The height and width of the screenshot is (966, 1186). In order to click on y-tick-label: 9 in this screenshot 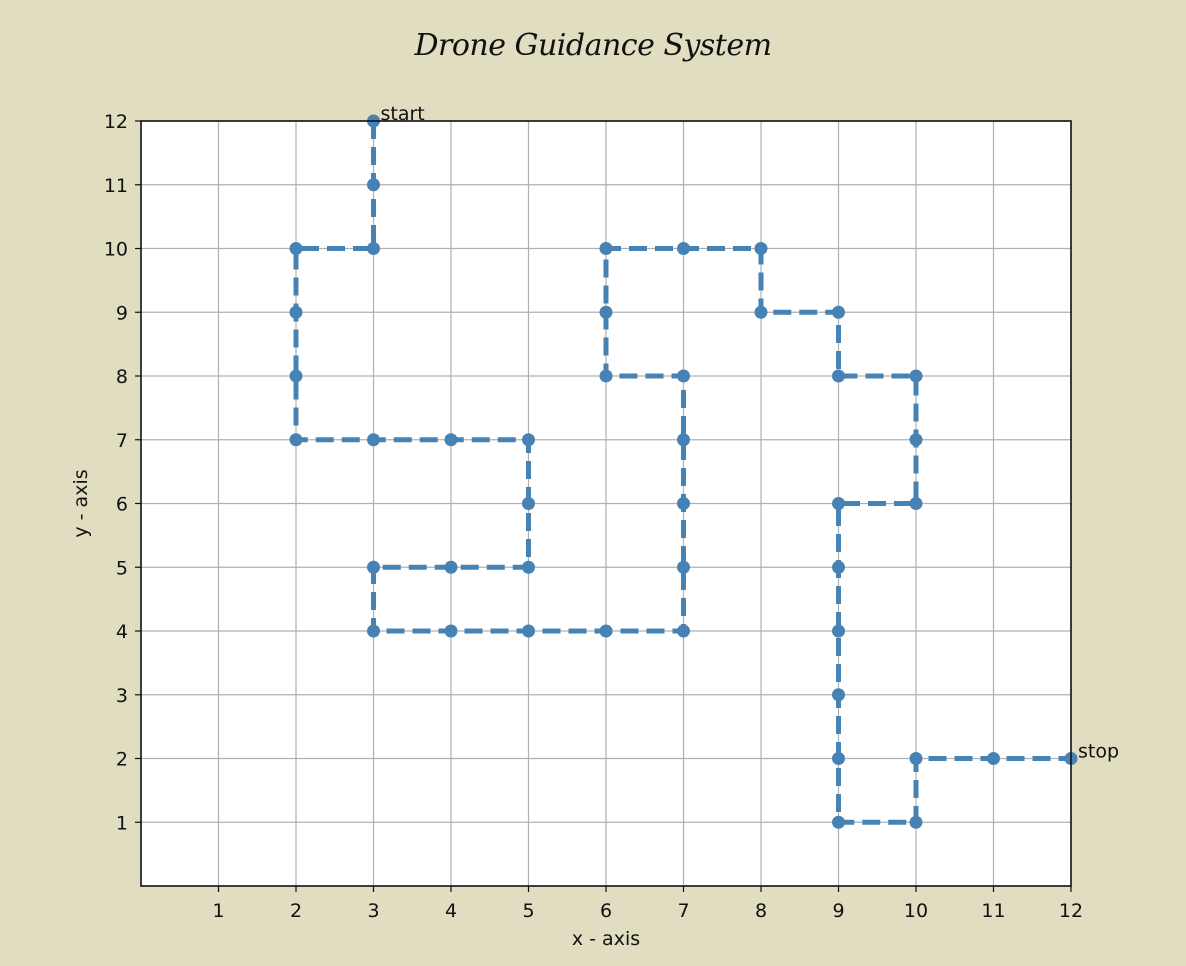, I will do `click(122, 313)`.